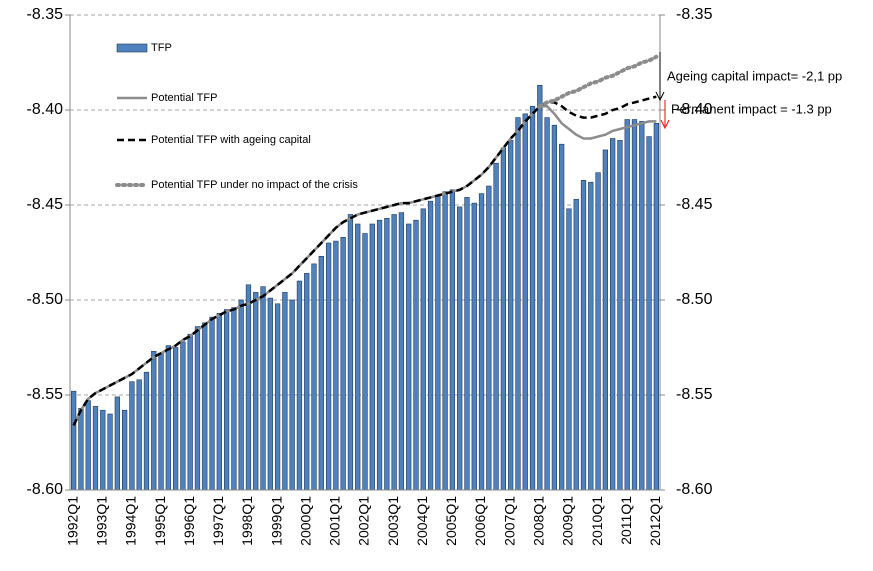 This screenshot has height=571, width=873. I want to click on x-tick-label: 2001Q1, so click(335, 521).